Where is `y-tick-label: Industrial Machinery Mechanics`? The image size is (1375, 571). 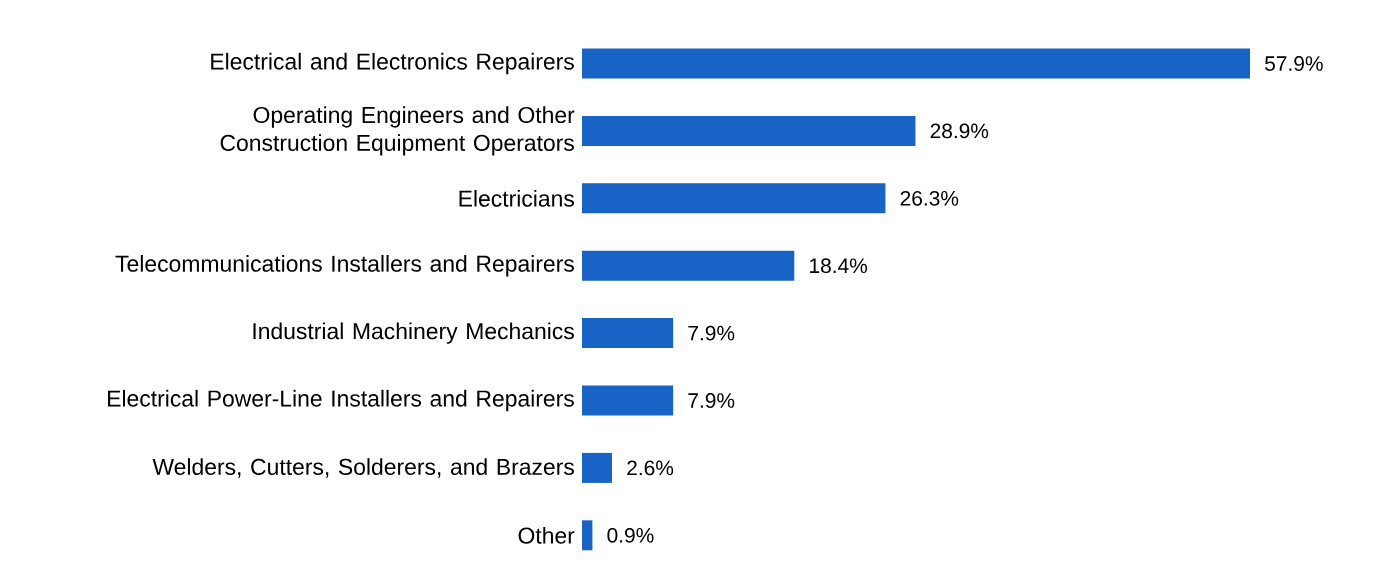
y-tick-label: Industrial Machinery Mechanics is located at coordinates (413, 333).